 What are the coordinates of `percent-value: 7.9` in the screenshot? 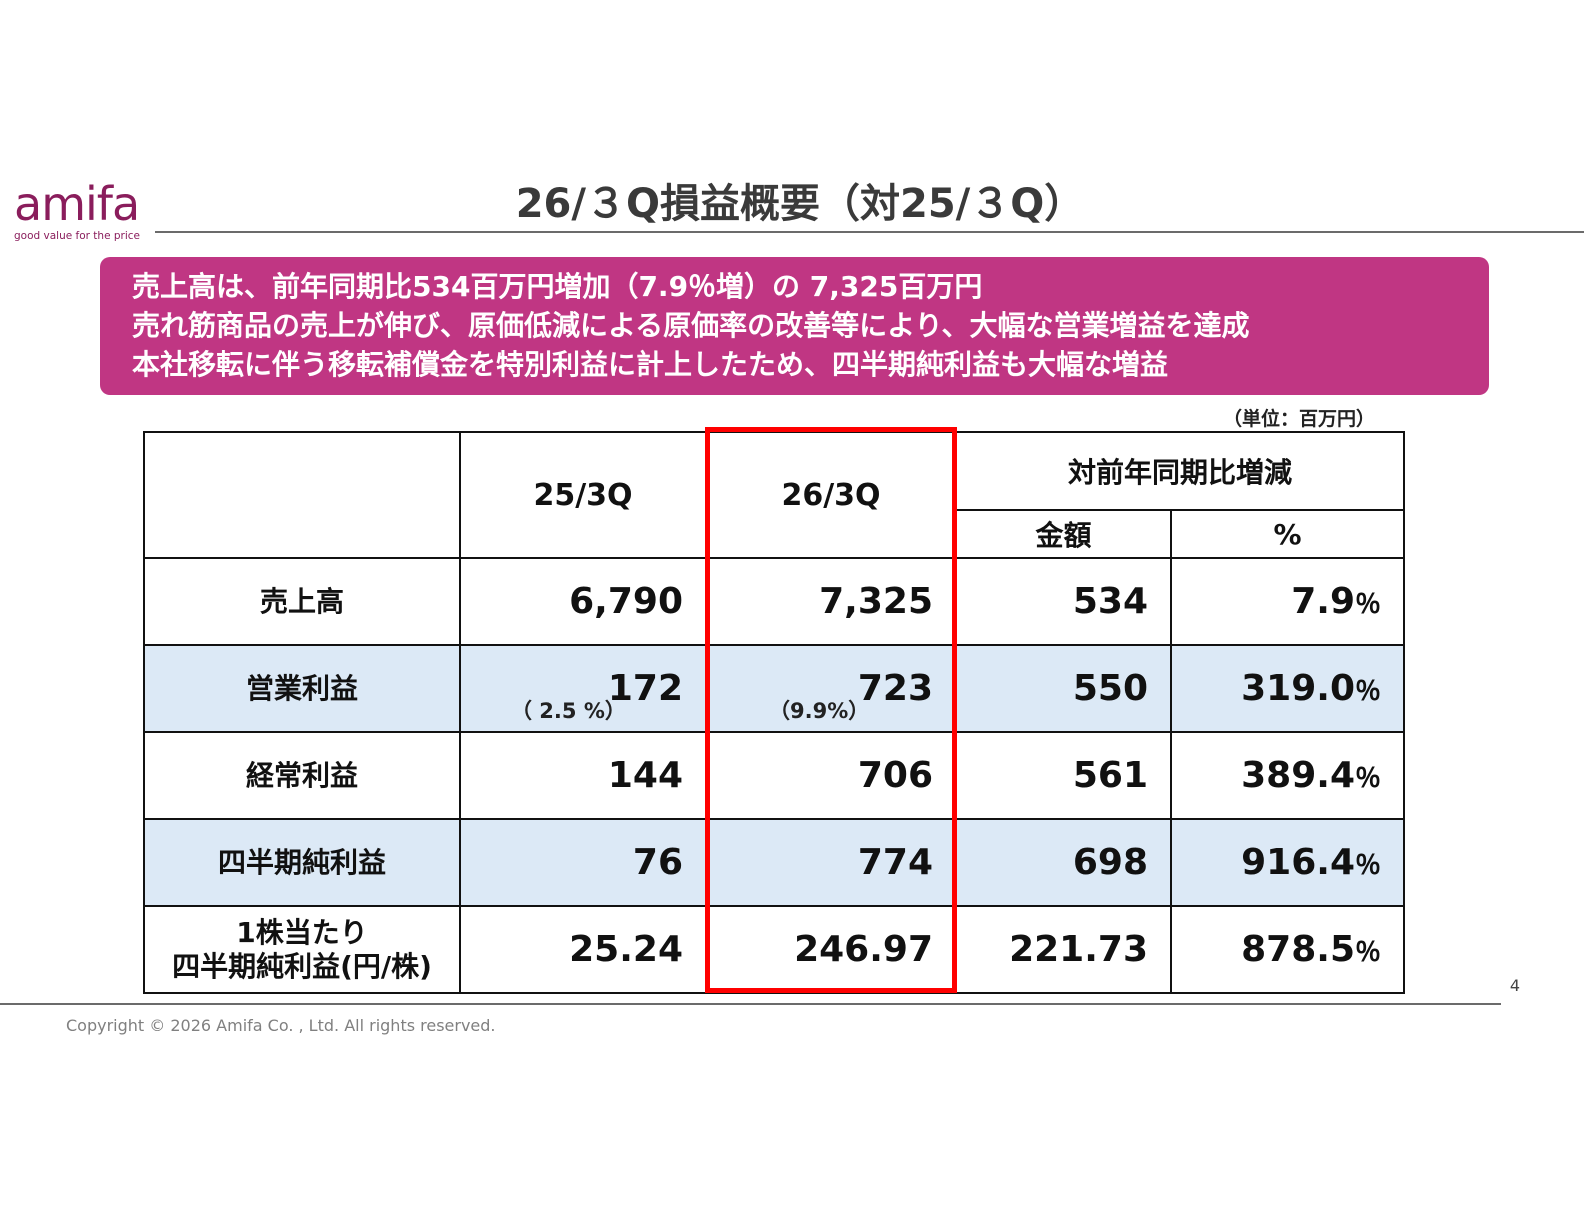 It's located at (1323, 601).